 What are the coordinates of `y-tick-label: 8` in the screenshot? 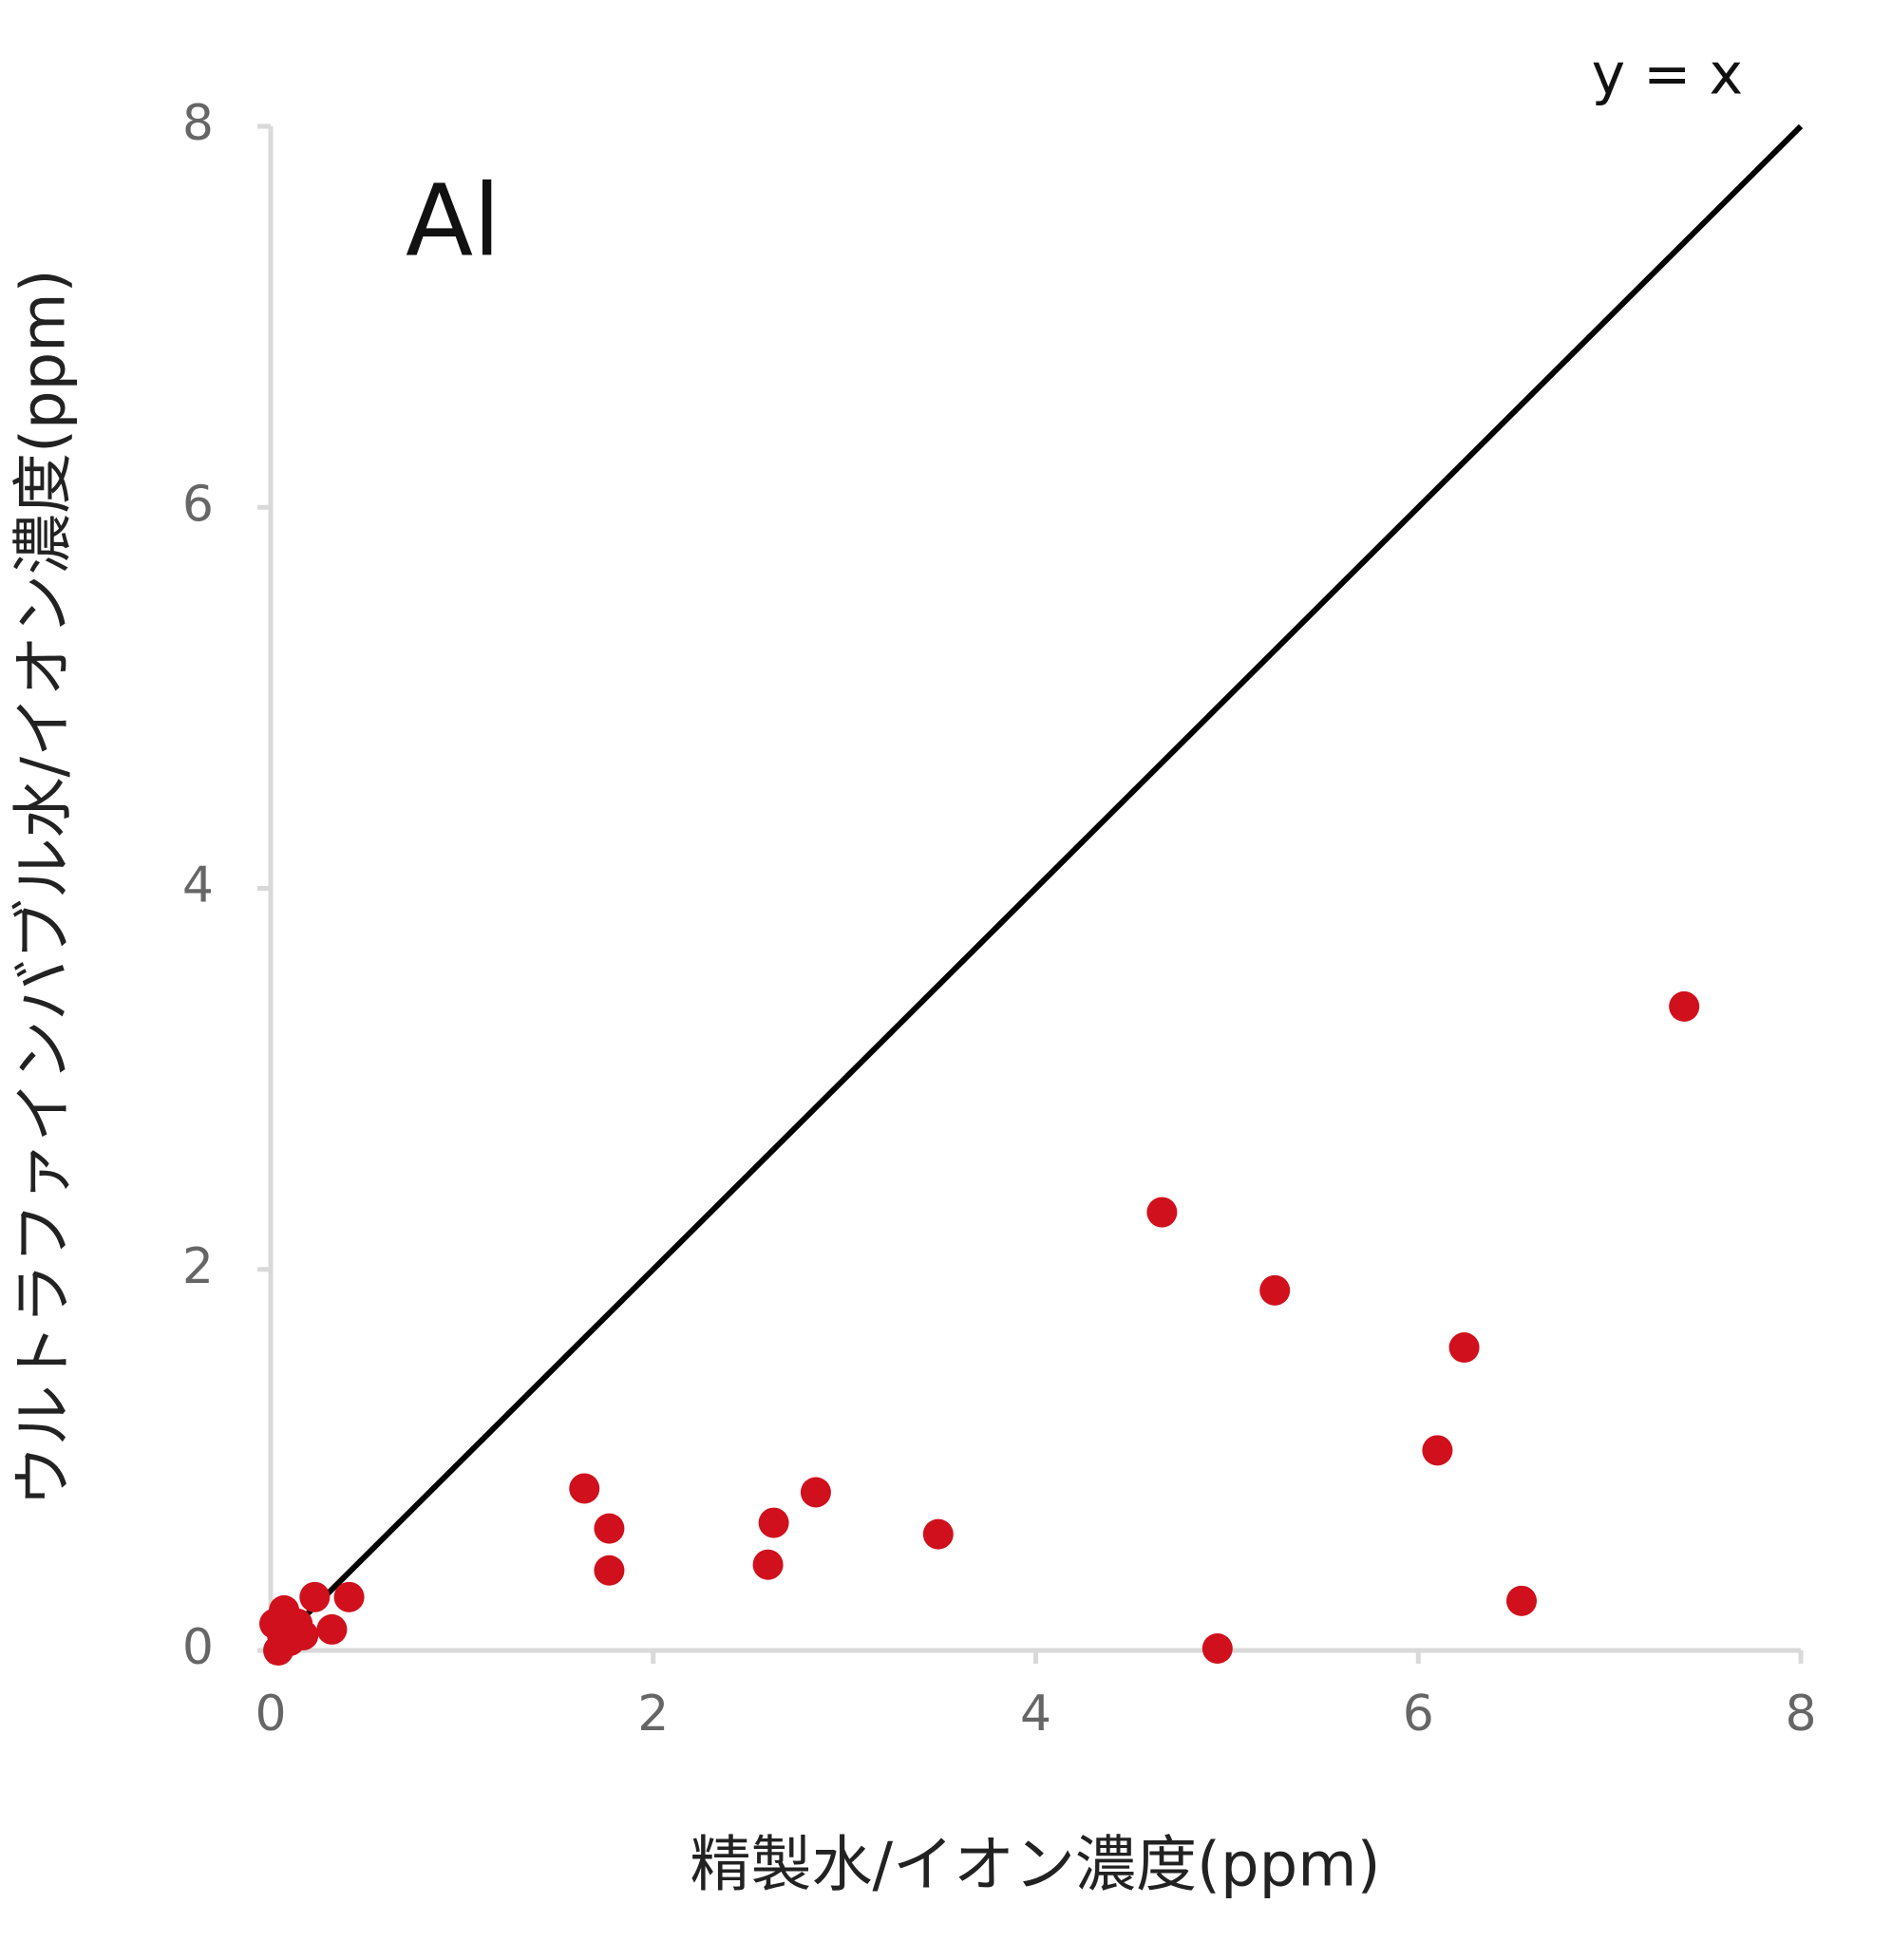 It's located at (198, 123).